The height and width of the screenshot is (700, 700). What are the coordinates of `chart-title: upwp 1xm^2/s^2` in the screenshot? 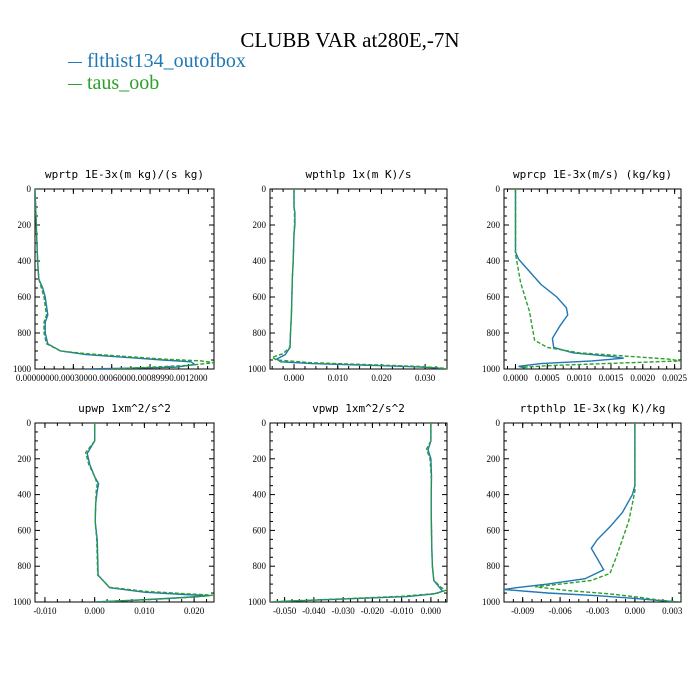 It's located at (124, 408).